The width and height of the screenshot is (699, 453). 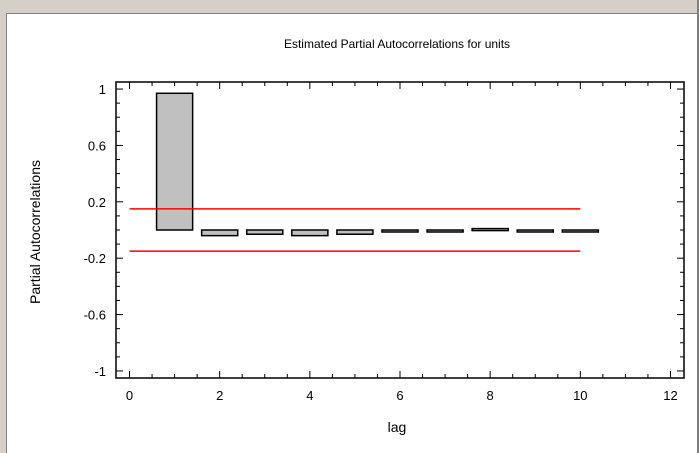 What do you see at coordinates (397, 427) in the screenshot?
I see `x-axis-title: lag` at bounding box center [397, 427].